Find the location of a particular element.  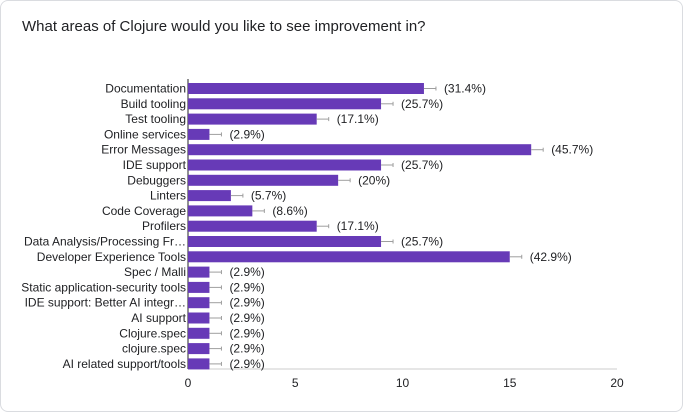

category-label: Online services is located at coordinates (145, 134).